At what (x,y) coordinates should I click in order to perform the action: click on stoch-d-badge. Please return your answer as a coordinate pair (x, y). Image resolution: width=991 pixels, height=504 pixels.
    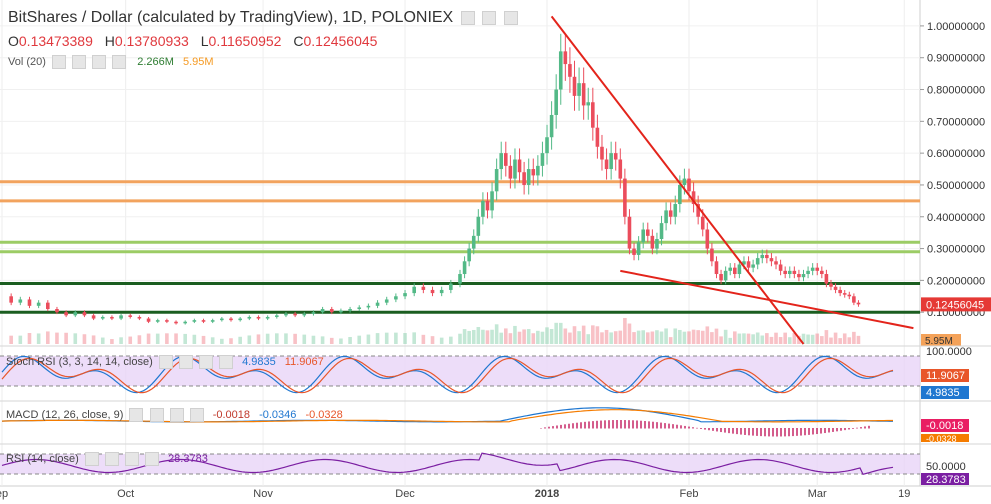
    Looking at the image, I should click on (945, 375).